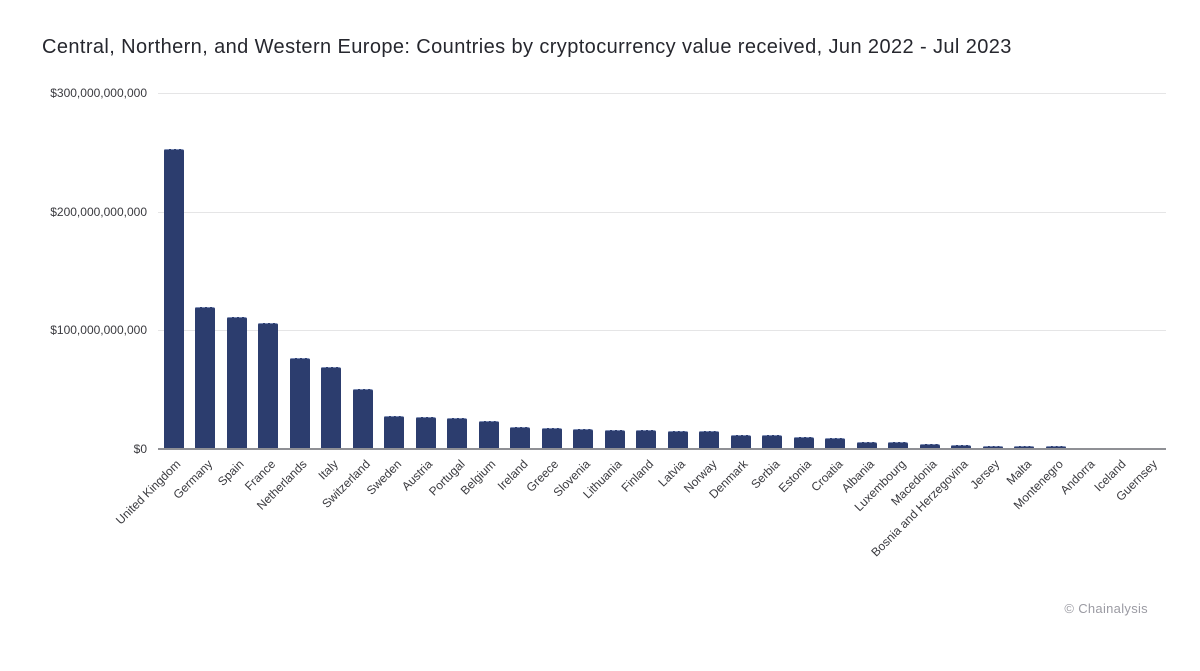  I want to click on chart-title: Central, Northern, and Western Europe, so click(527, 47).